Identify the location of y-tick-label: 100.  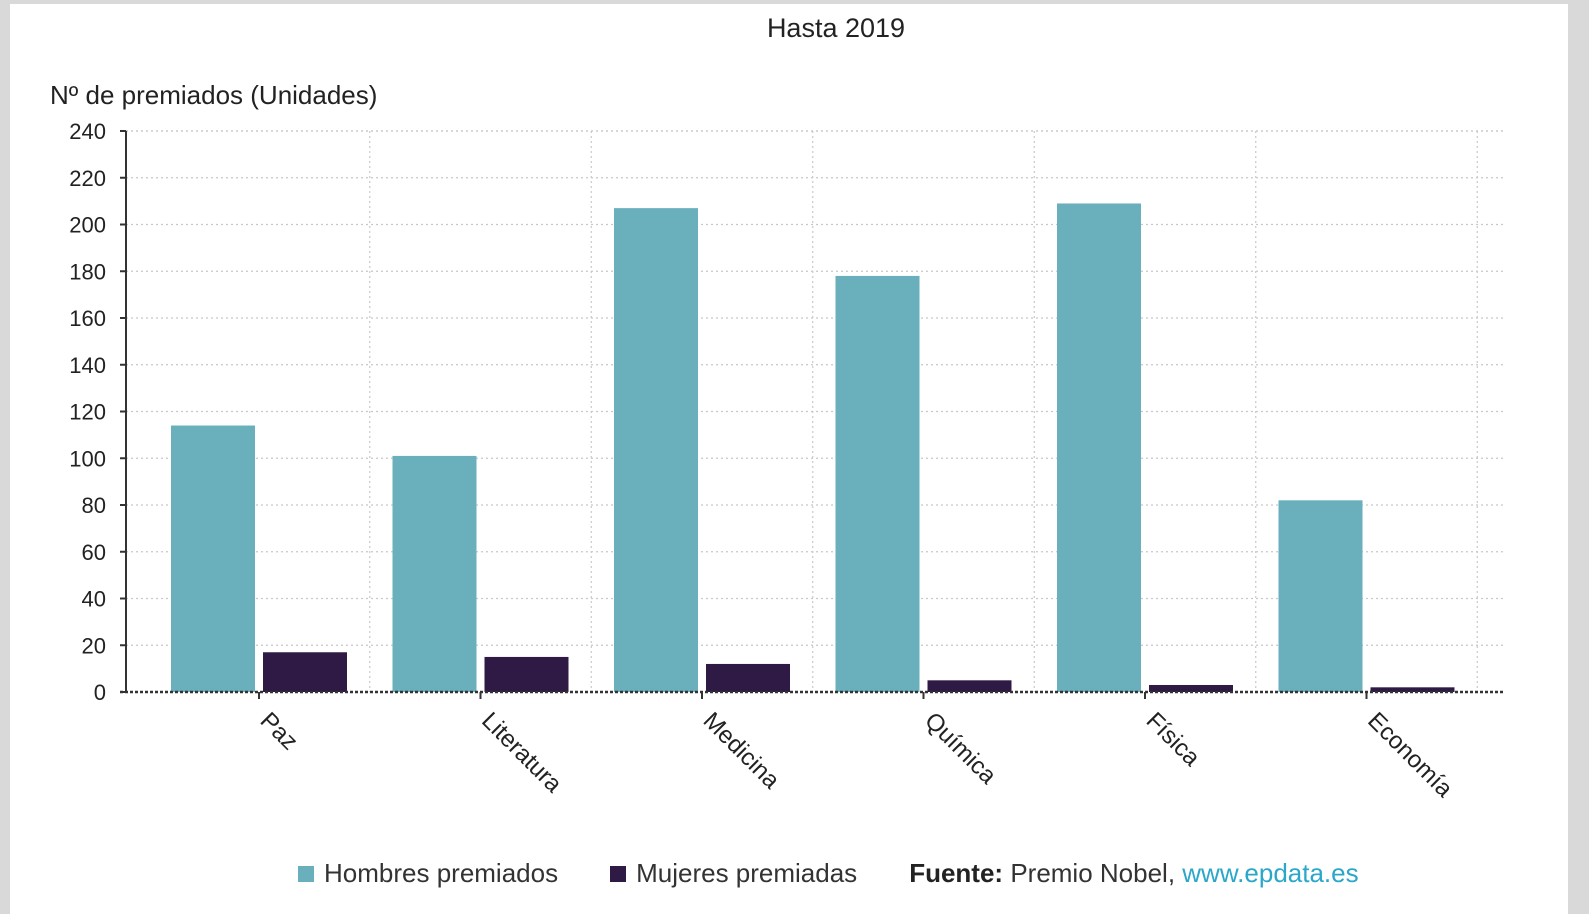
(87, 458).